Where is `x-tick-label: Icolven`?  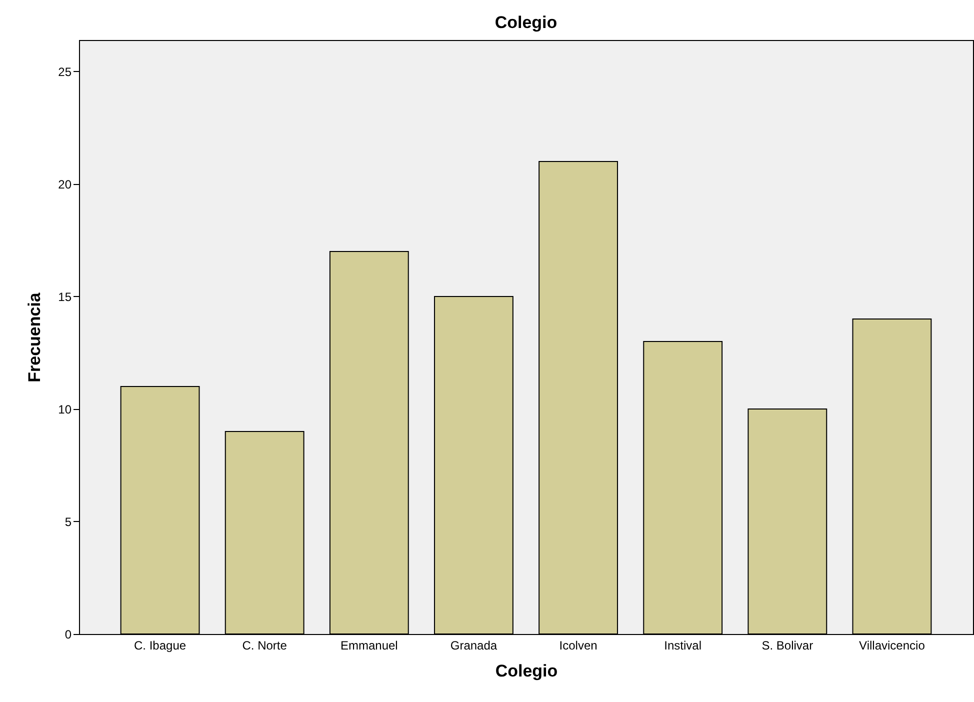 x-tick-label: Icolven is located at coordinates (578, 645).